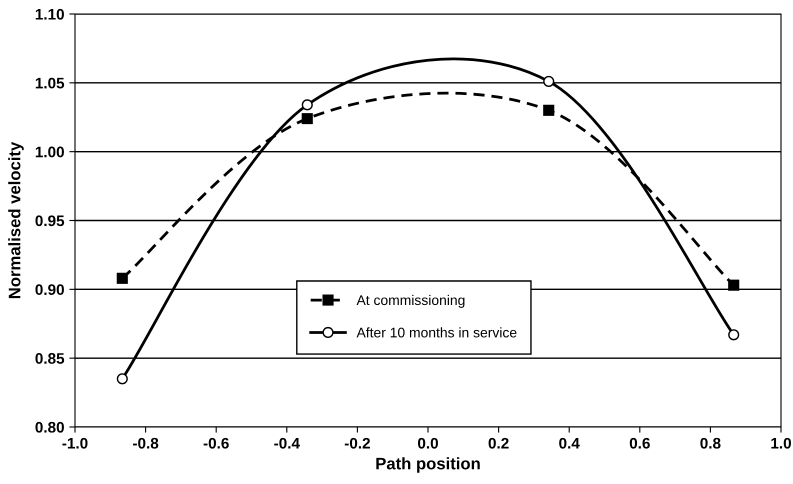 The image size is (793, 484). What do you see at coordinates (428, 443) in the screenshot?
I see `x-tick-label: 0.0` at bounding box center [428, 443].